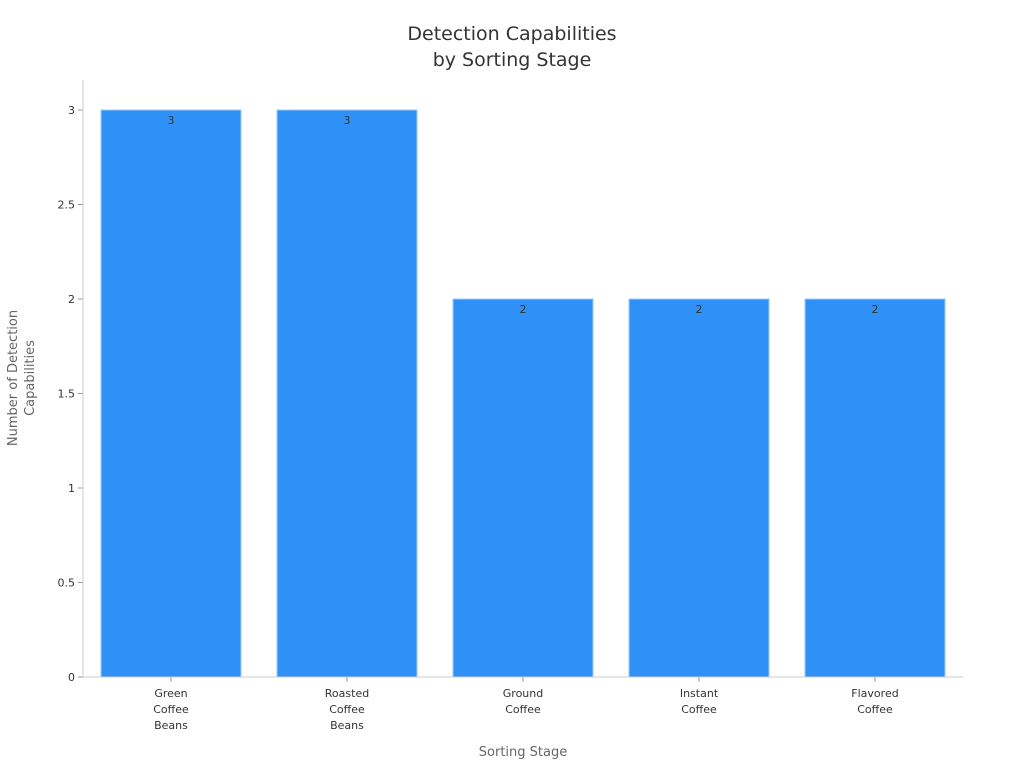 The width and height of the screenshot is (1024, 768). Describe the element at coordinates (523, 693) in the screenshot. I see `x-tick-label-line: Ground` at that location.